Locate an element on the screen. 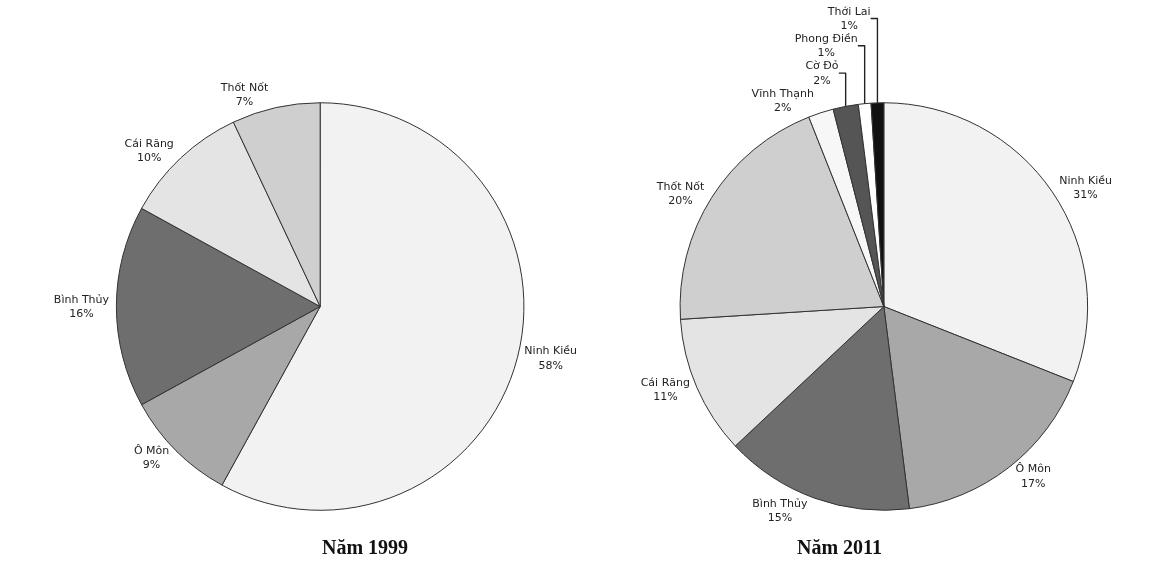 The width and height of the screenshot is (1165, 570). data-label: 15% is located at coordinates (780, 517).